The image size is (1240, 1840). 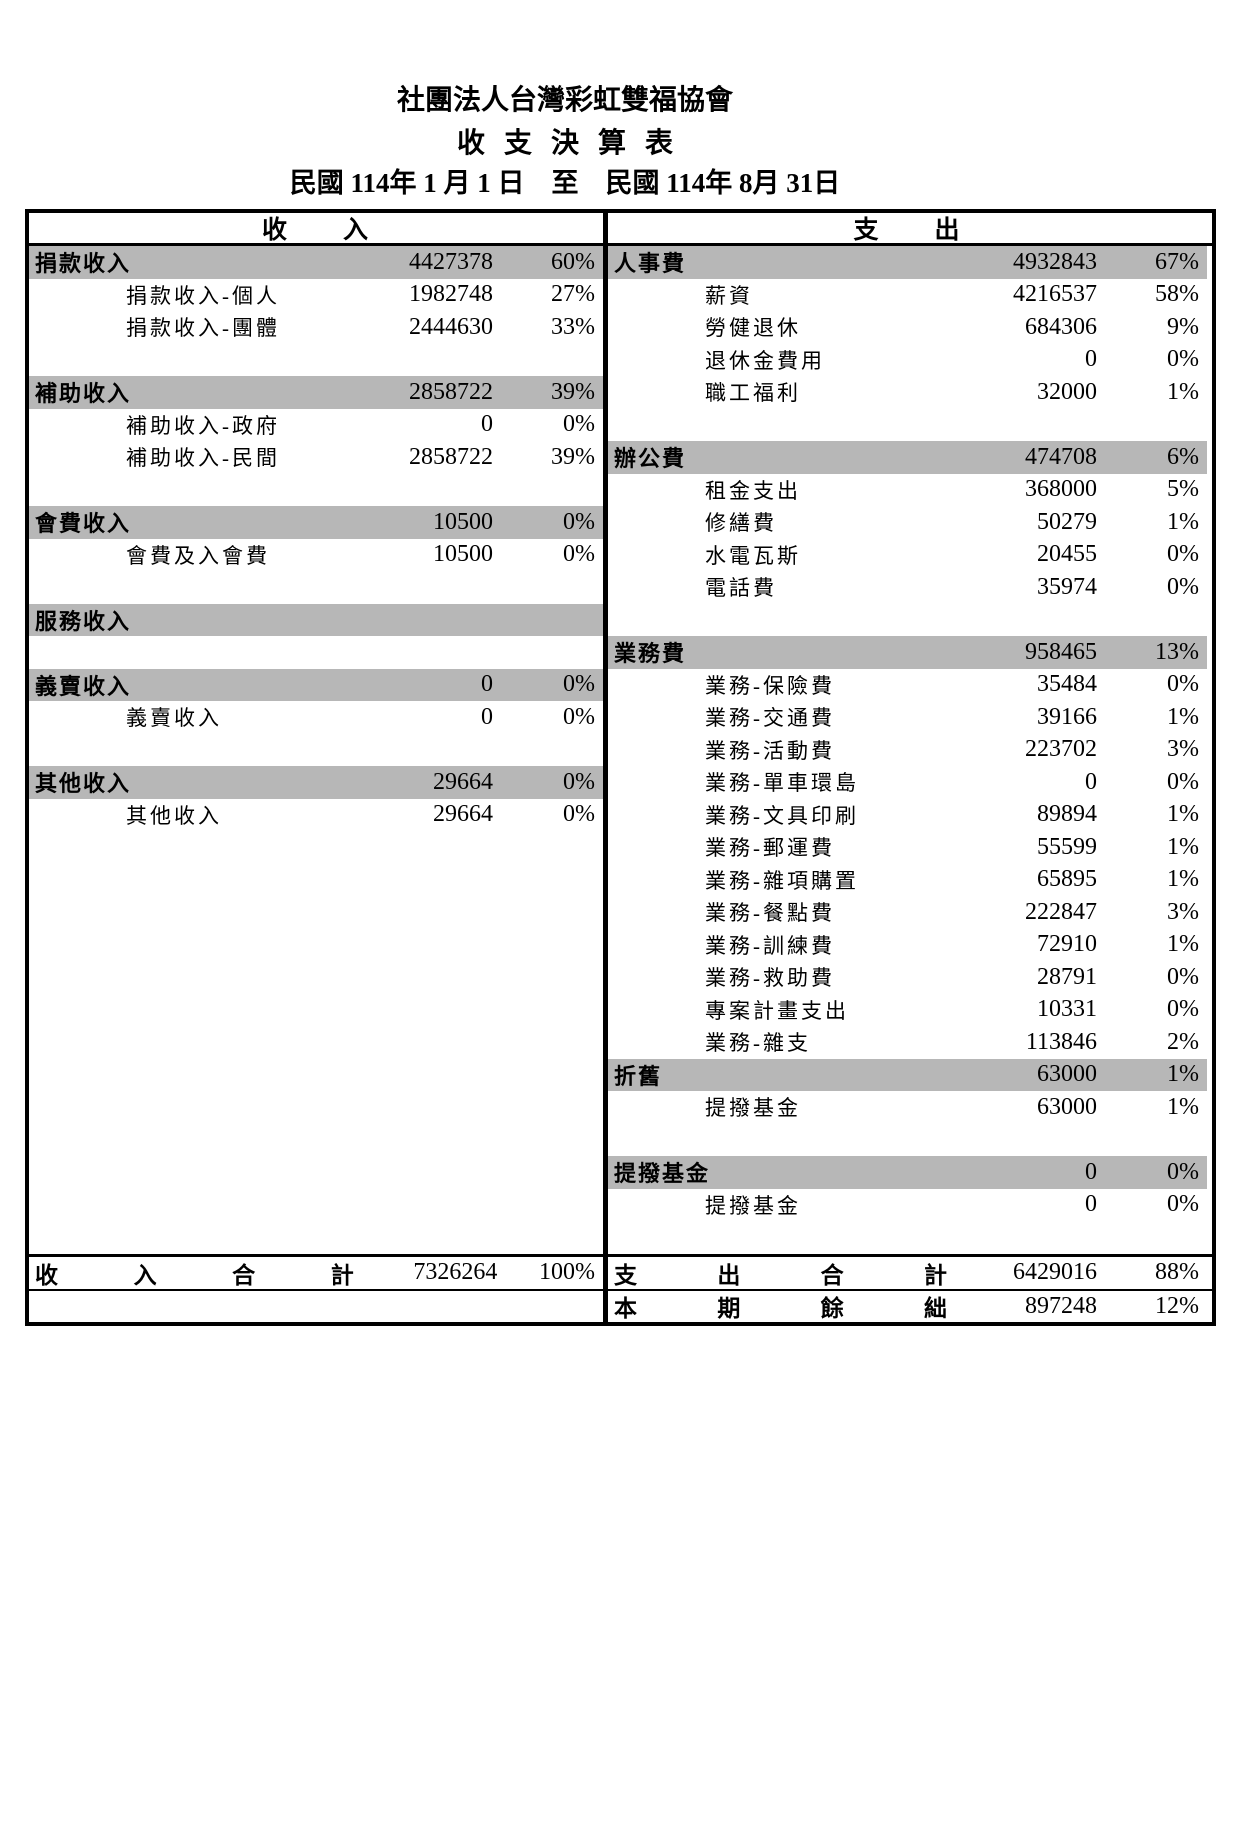 I want to click on table-row: 折舊 63000 1%, so click(x=620, y=1074).